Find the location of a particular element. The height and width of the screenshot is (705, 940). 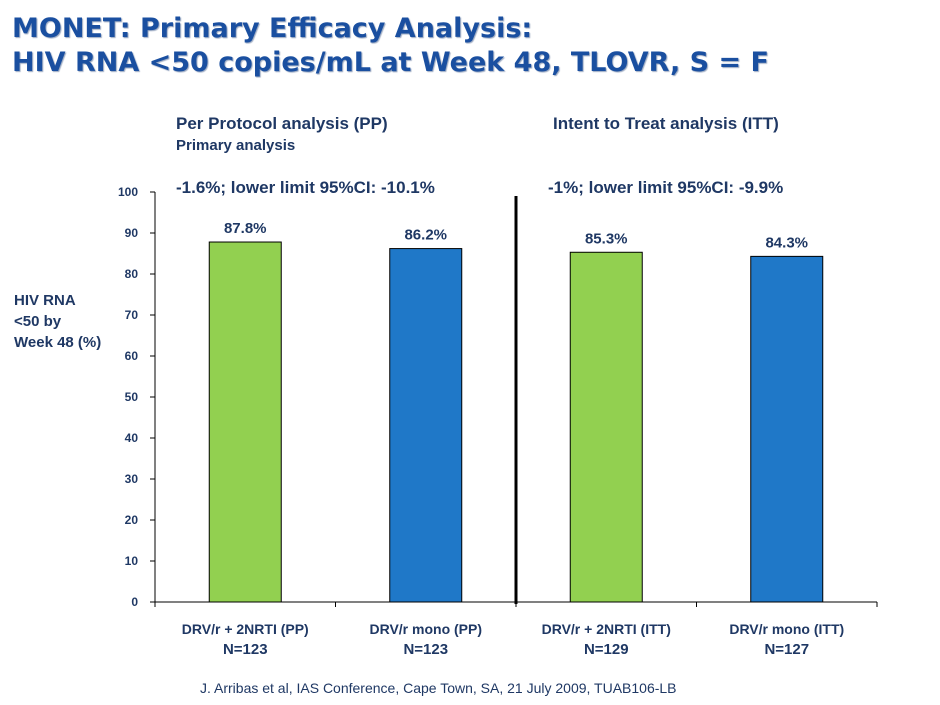

pp-stat-label: -1.6%; lower limit 95%CI: -10.1% is located at coordinates (305, 187).